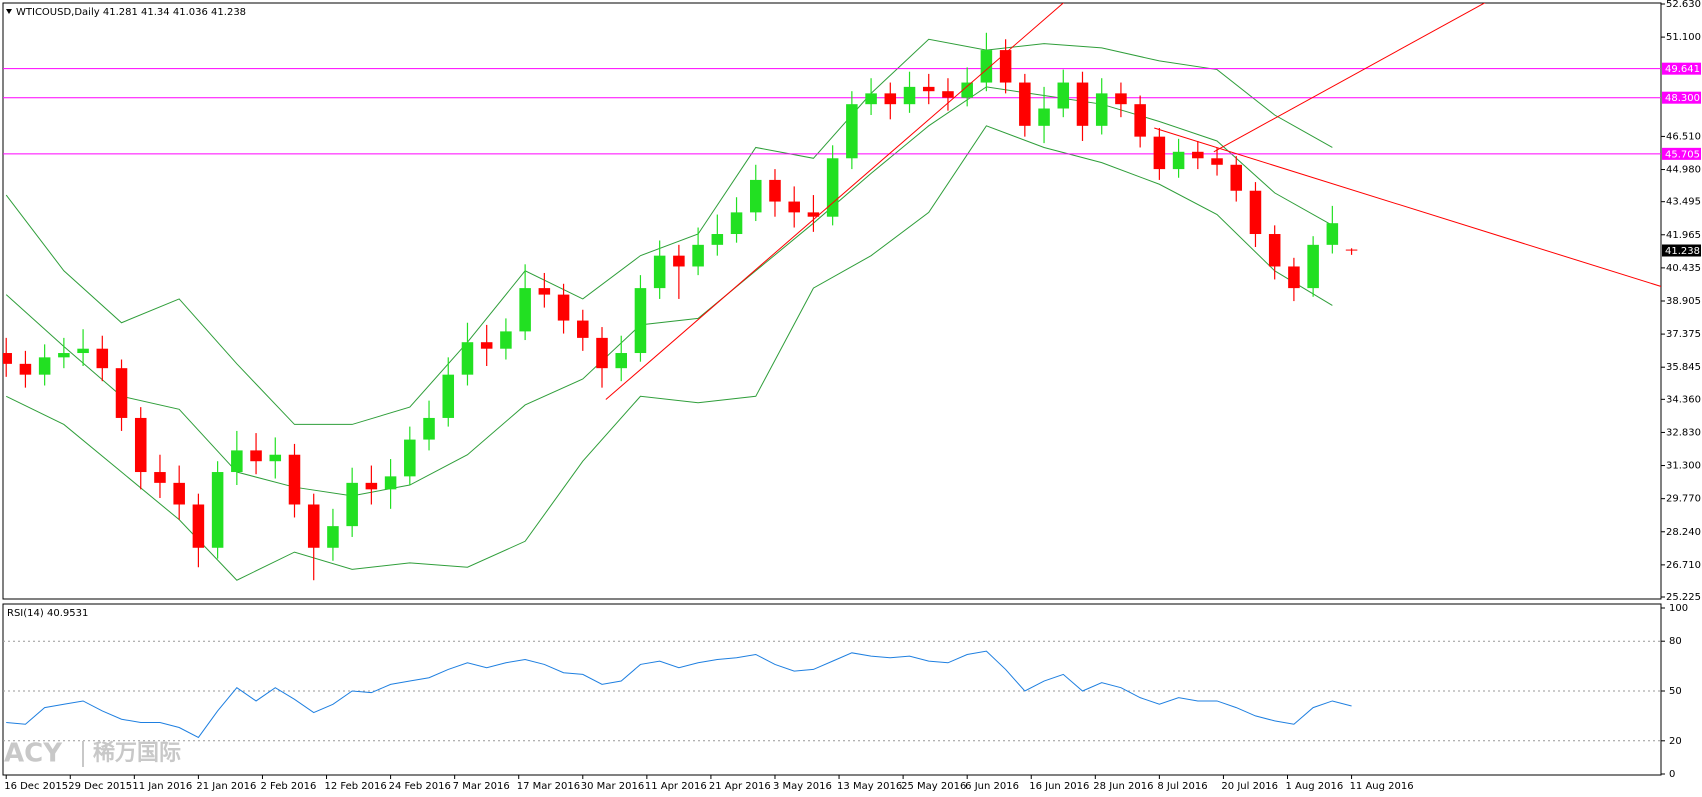  Describe the element at coordinates (67, 613) in the screenshot. I see `rsi-value: 40.9531` at that location.